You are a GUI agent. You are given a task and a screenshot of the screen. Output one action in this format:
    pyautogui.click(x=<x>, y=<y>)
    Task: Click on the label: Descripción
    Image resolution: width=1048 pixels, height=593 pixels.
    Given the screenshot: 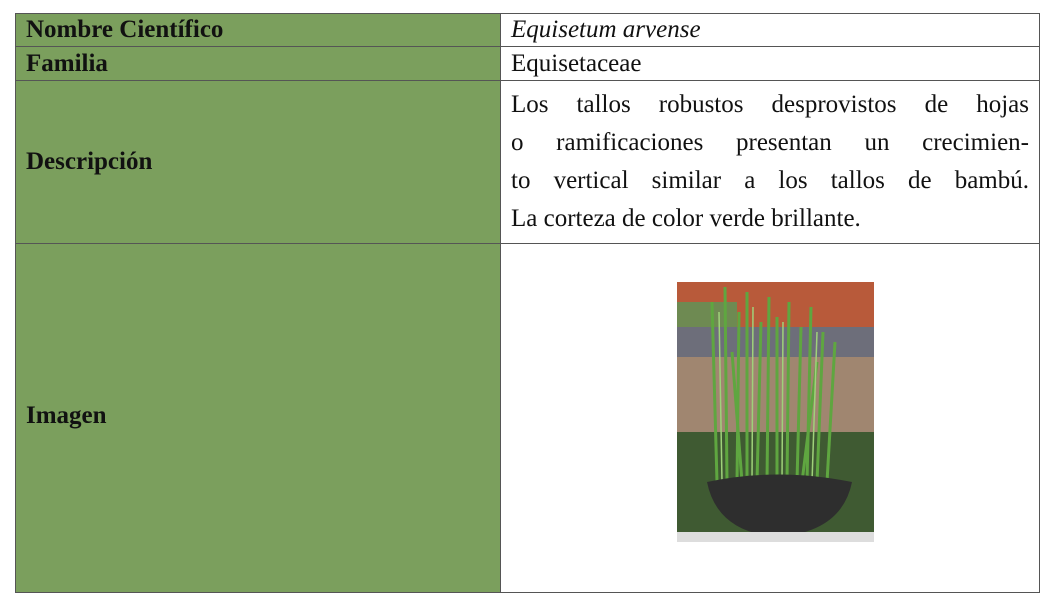 What is the action you would take?
    pyautogui.click(x=89, y=161)
    